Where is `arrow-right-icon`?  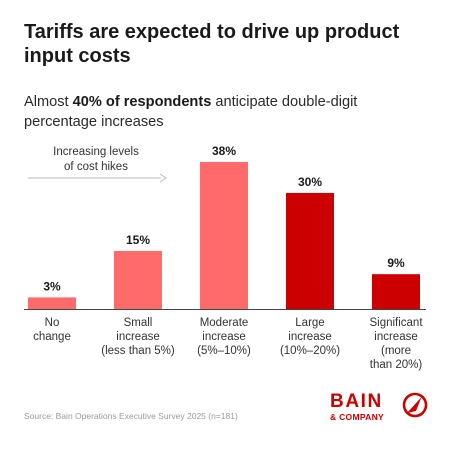
arrow-right-icon is located at coordinates (163, 178).